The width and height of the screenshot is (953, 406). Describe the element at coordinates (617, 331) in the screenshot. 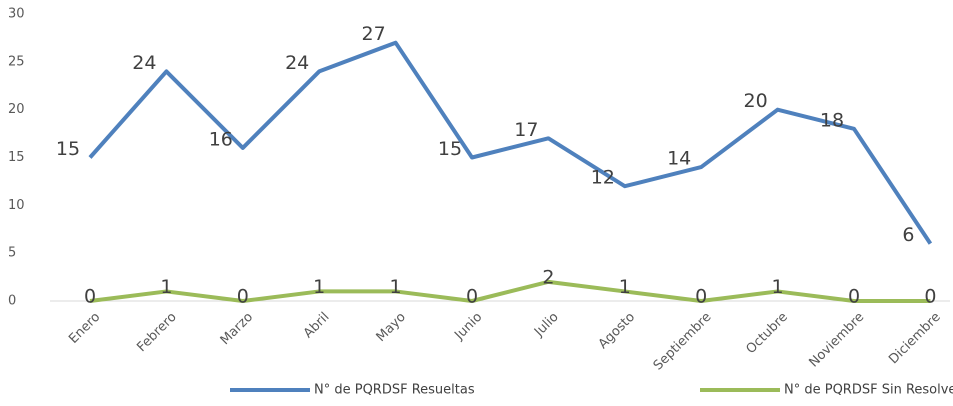

I see `x-tick-label: Agosto` at that location.